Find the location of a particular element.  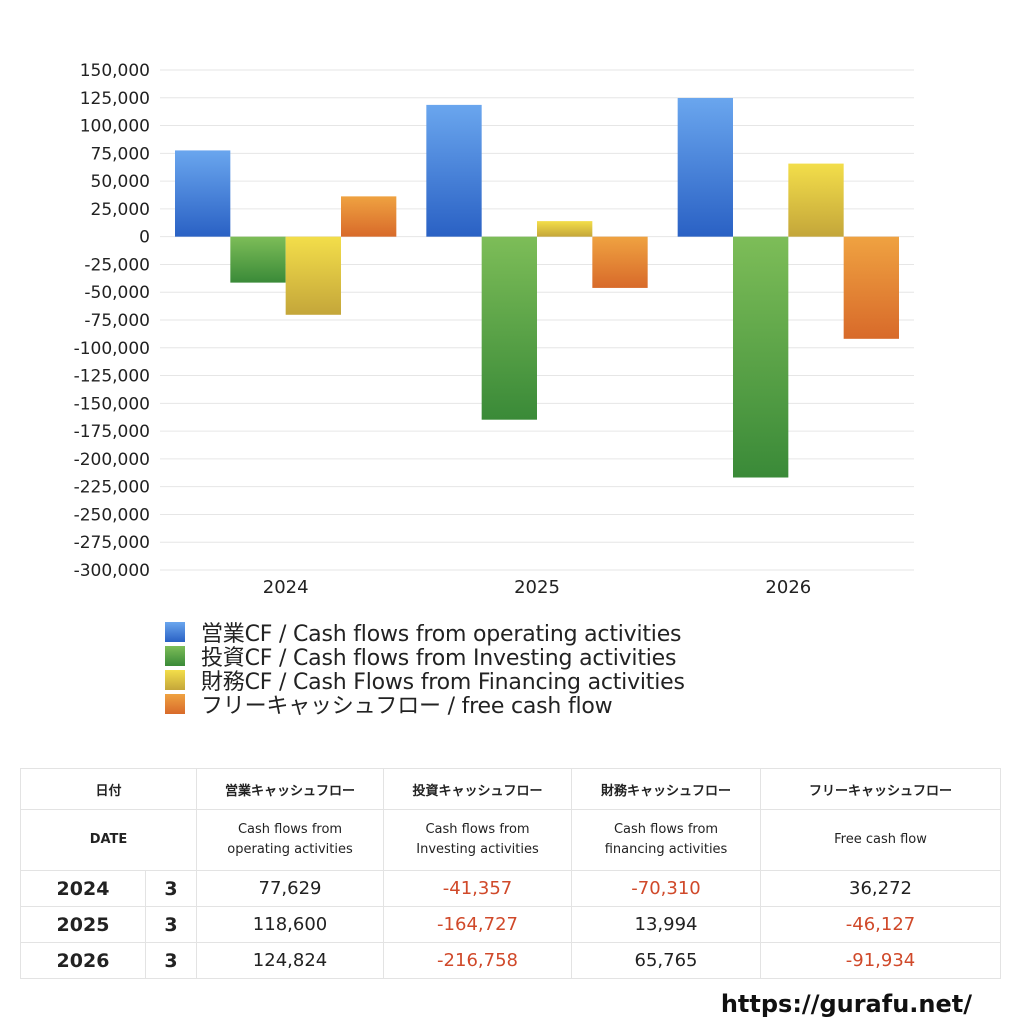

header-investing: 投資キャッシュフロー is located at coordinates (478, 789).